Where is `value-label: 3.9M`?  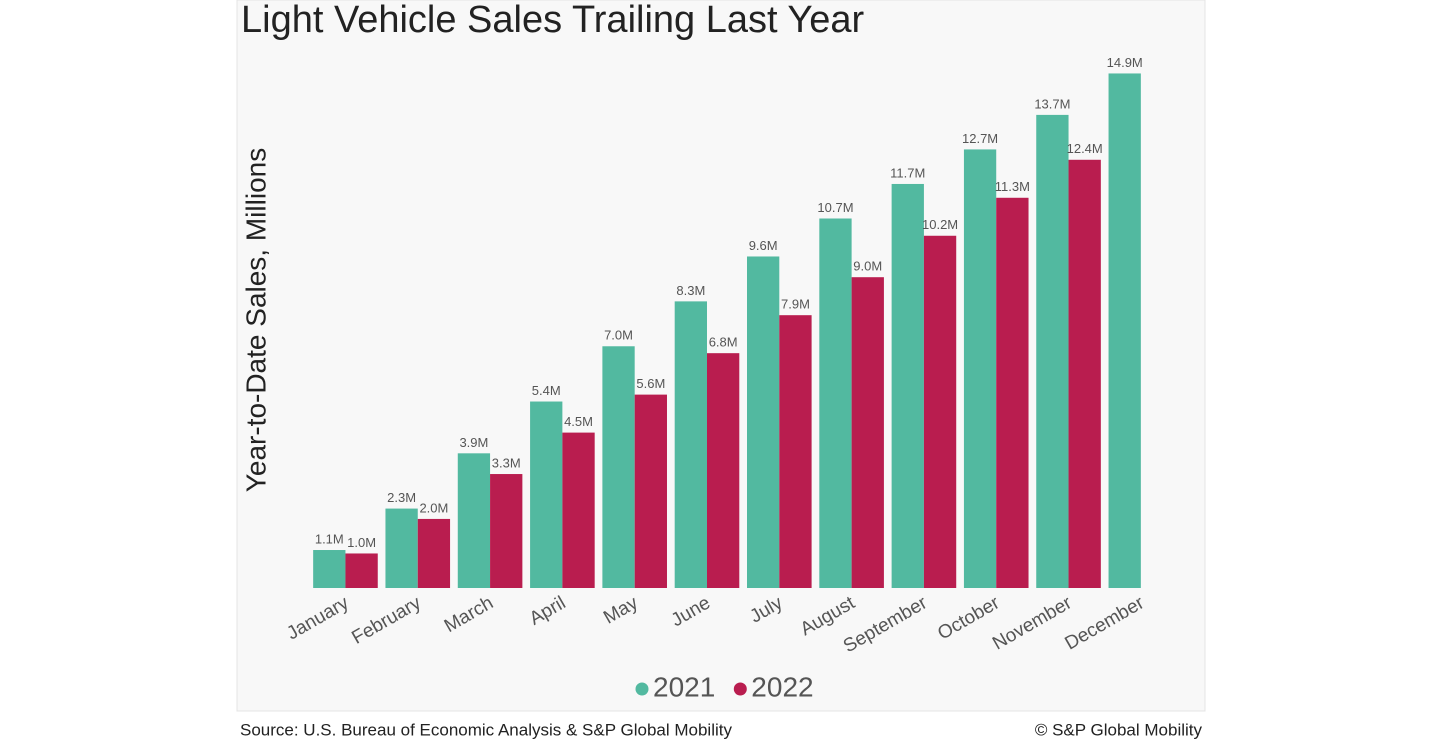
value-label: 3.9M is located at coordinates (473, 442).